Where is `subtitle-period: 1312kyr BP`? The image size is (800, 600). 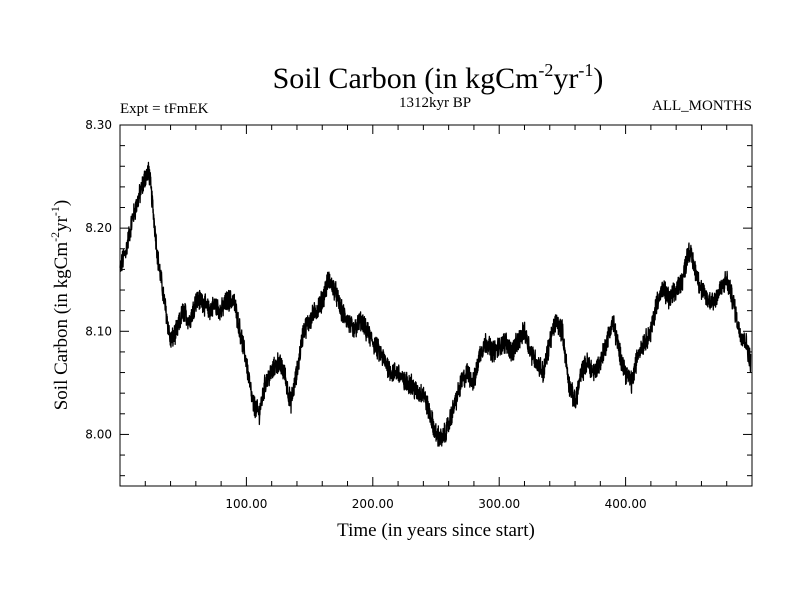
subtitle-period: 1312kyr BP is located at coordinates (435, 103).